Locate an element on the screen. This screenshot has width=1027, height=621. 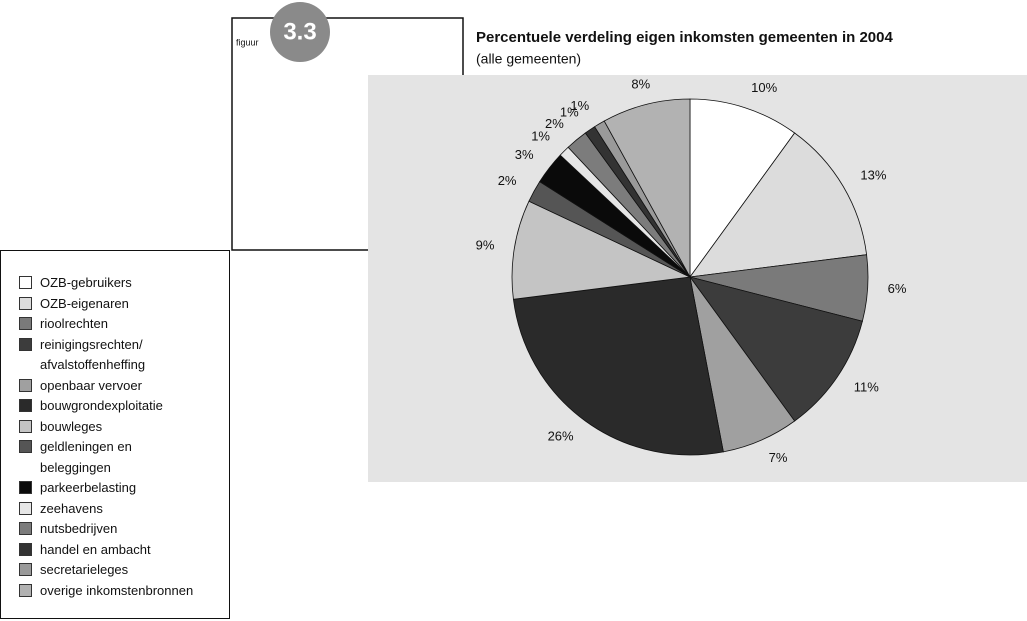
legend-item: handel en ambacht is located at coordinates (124, 550).